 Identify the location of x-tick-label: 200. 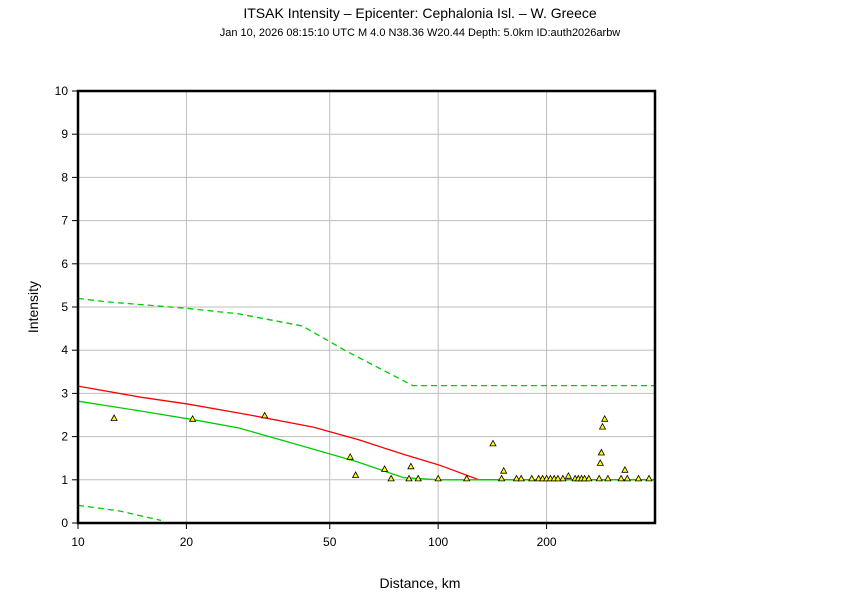
(547, 542).